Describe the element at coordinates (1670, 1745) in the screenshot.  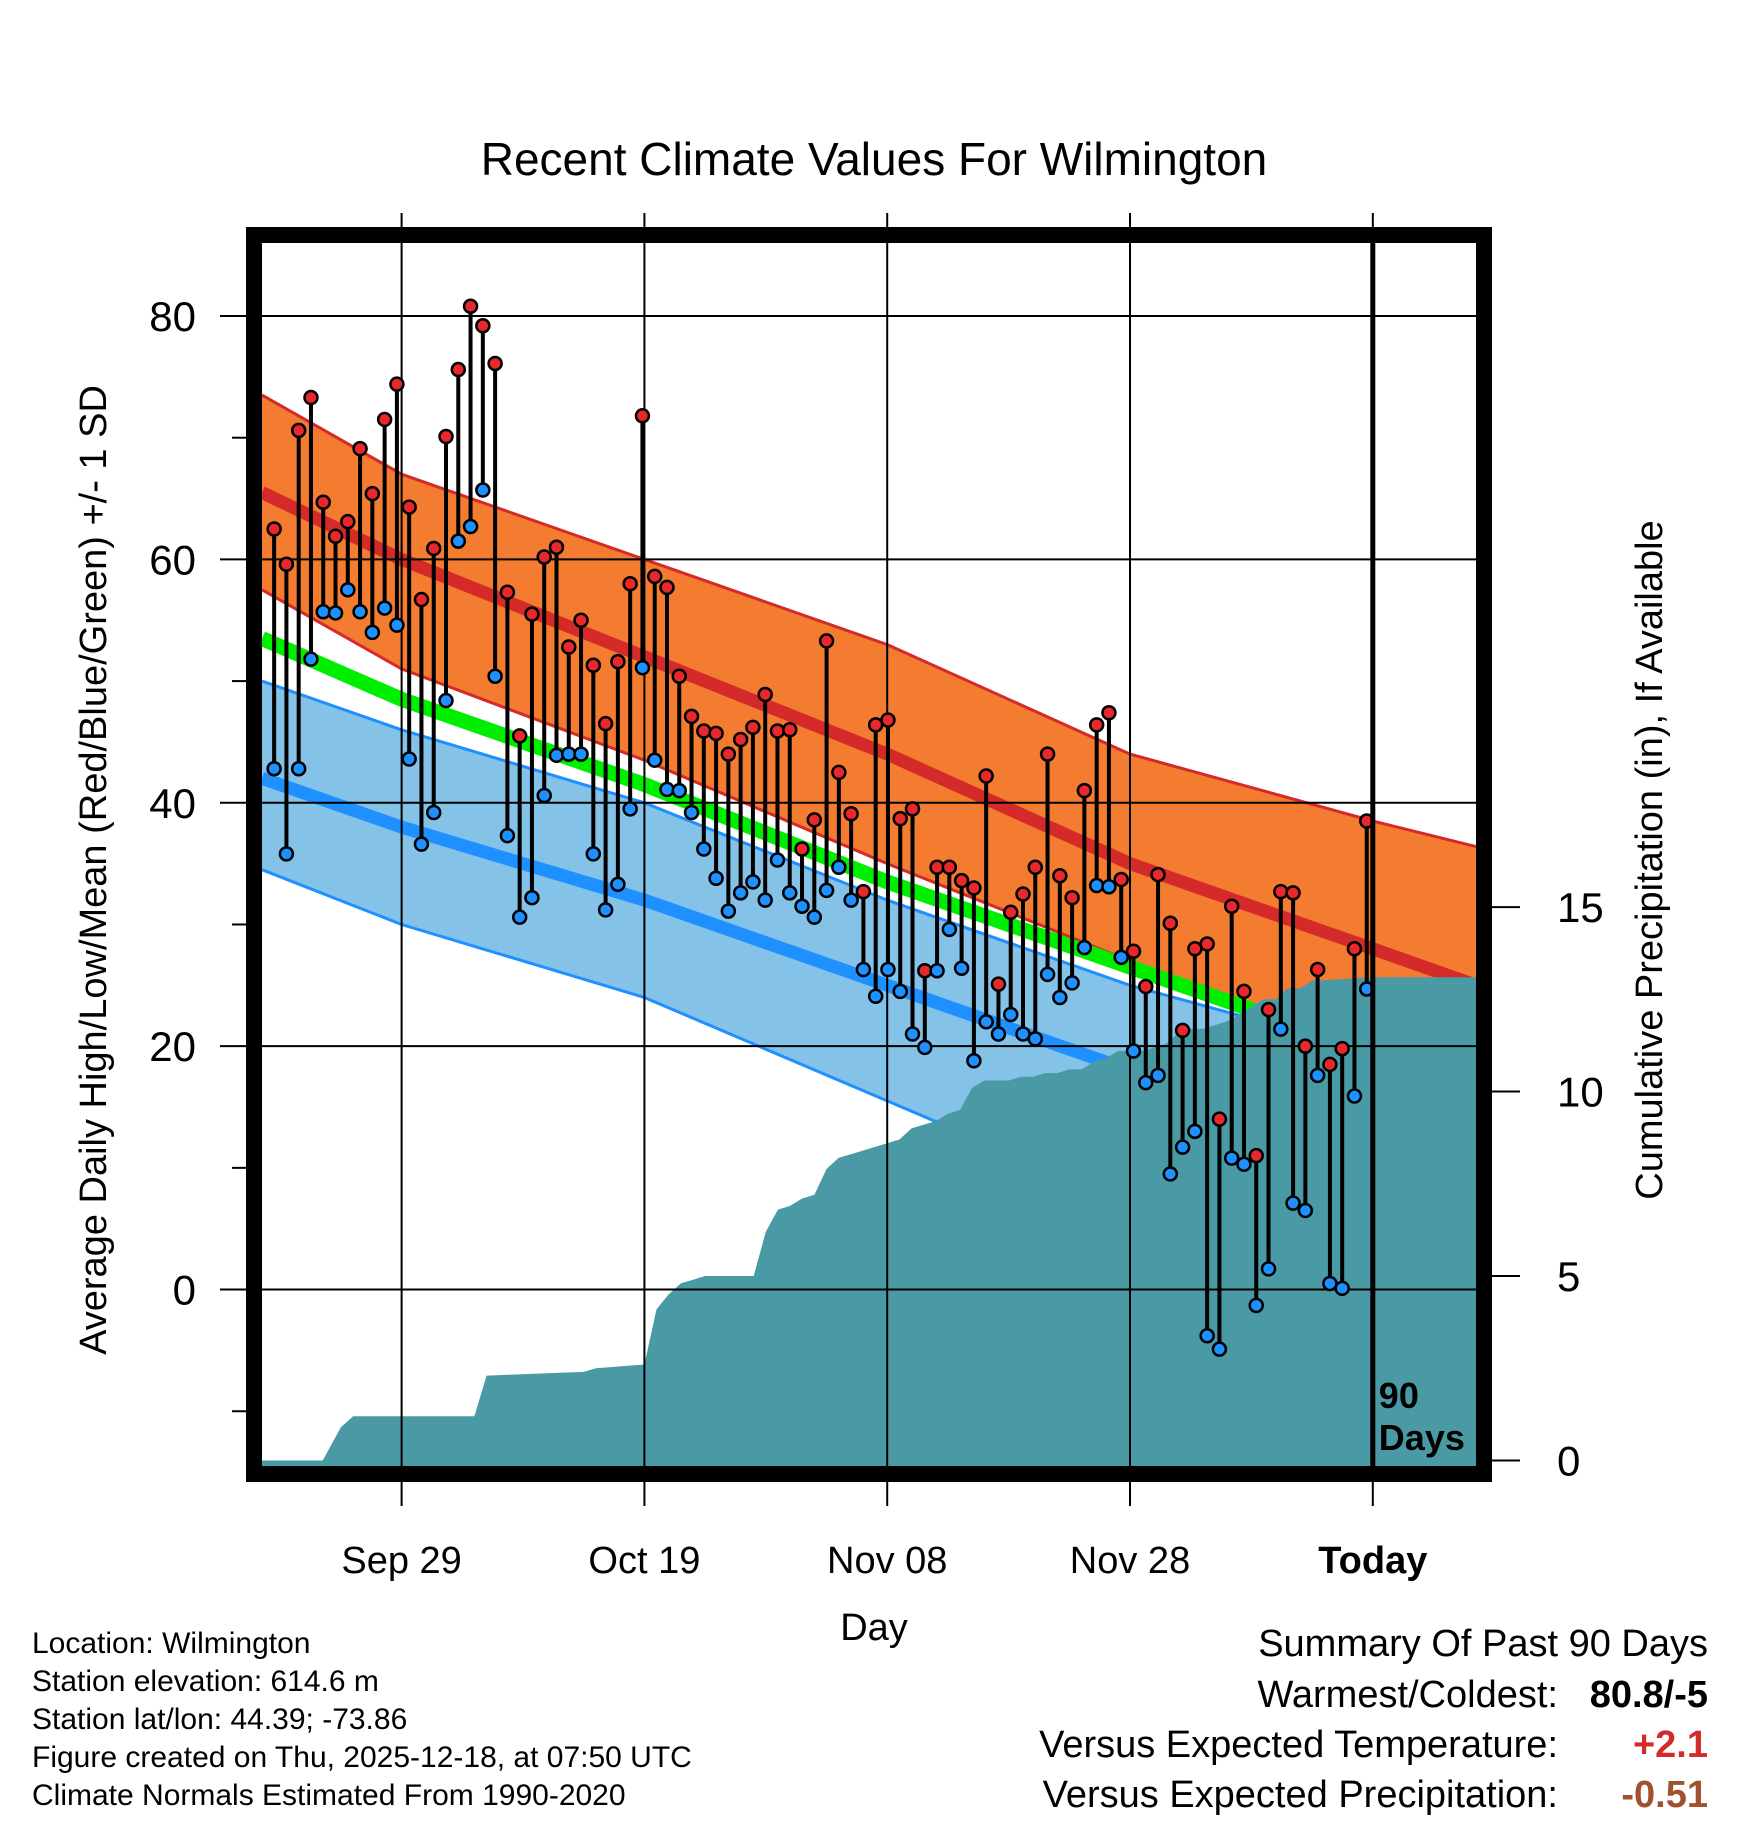
I see `temp-value: +2.1` at that location.